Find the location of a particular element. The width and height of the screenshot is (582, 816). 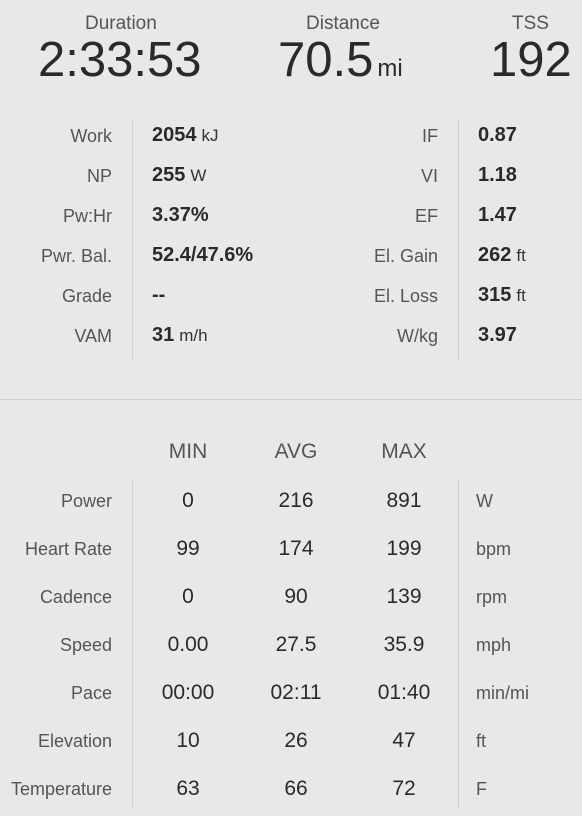

stat-min: 0.00 is located at coordinates (188, 644).